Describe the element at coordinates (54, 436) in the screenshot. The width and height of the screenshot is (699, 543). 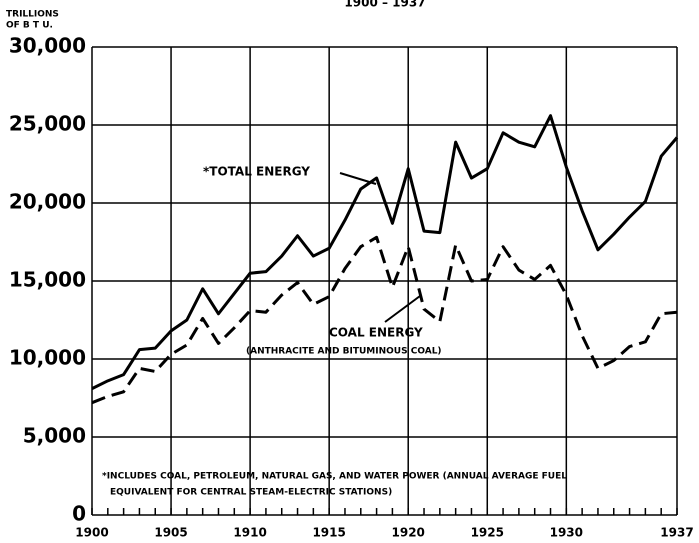
I see `y-tick-label: 5,000` at that location.